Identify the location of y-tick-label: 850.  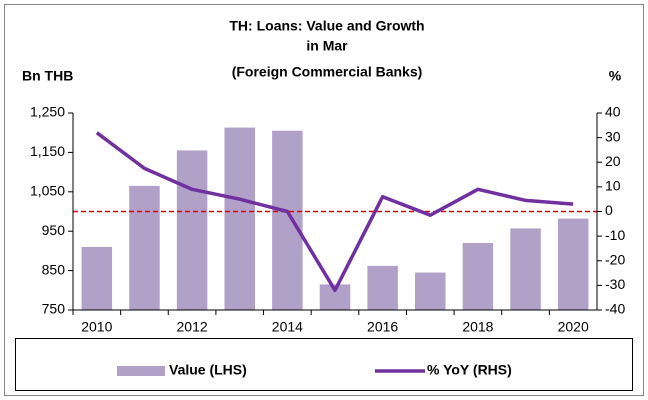
(54, 269).